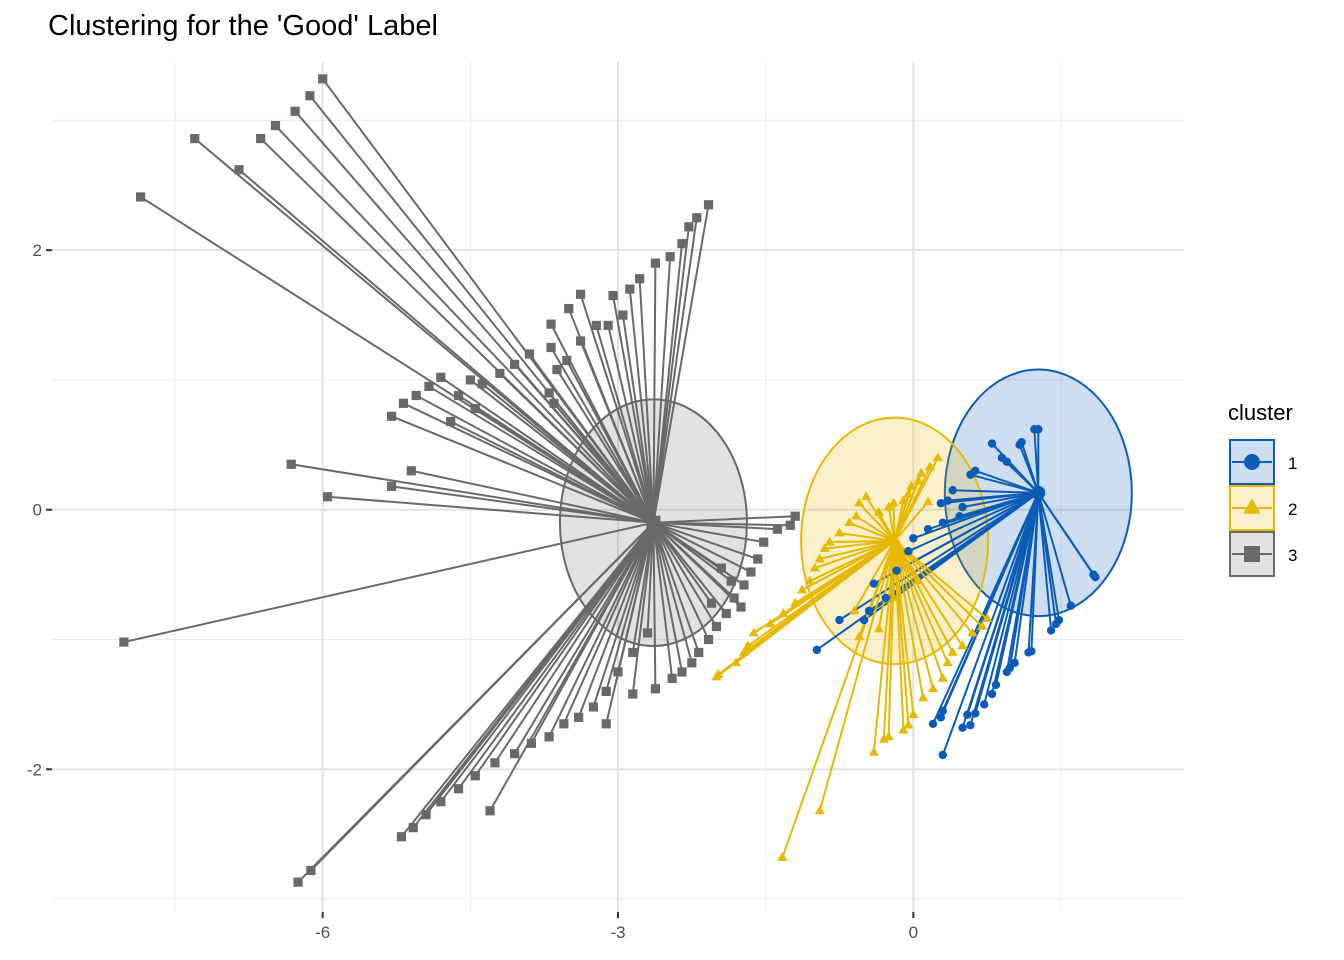 The width and height of the screenshot is (1344, 960). What do you see at coordinates (846, 515) in the screenshot?
I see `cluster-centers` at bounding box center [846, 515].